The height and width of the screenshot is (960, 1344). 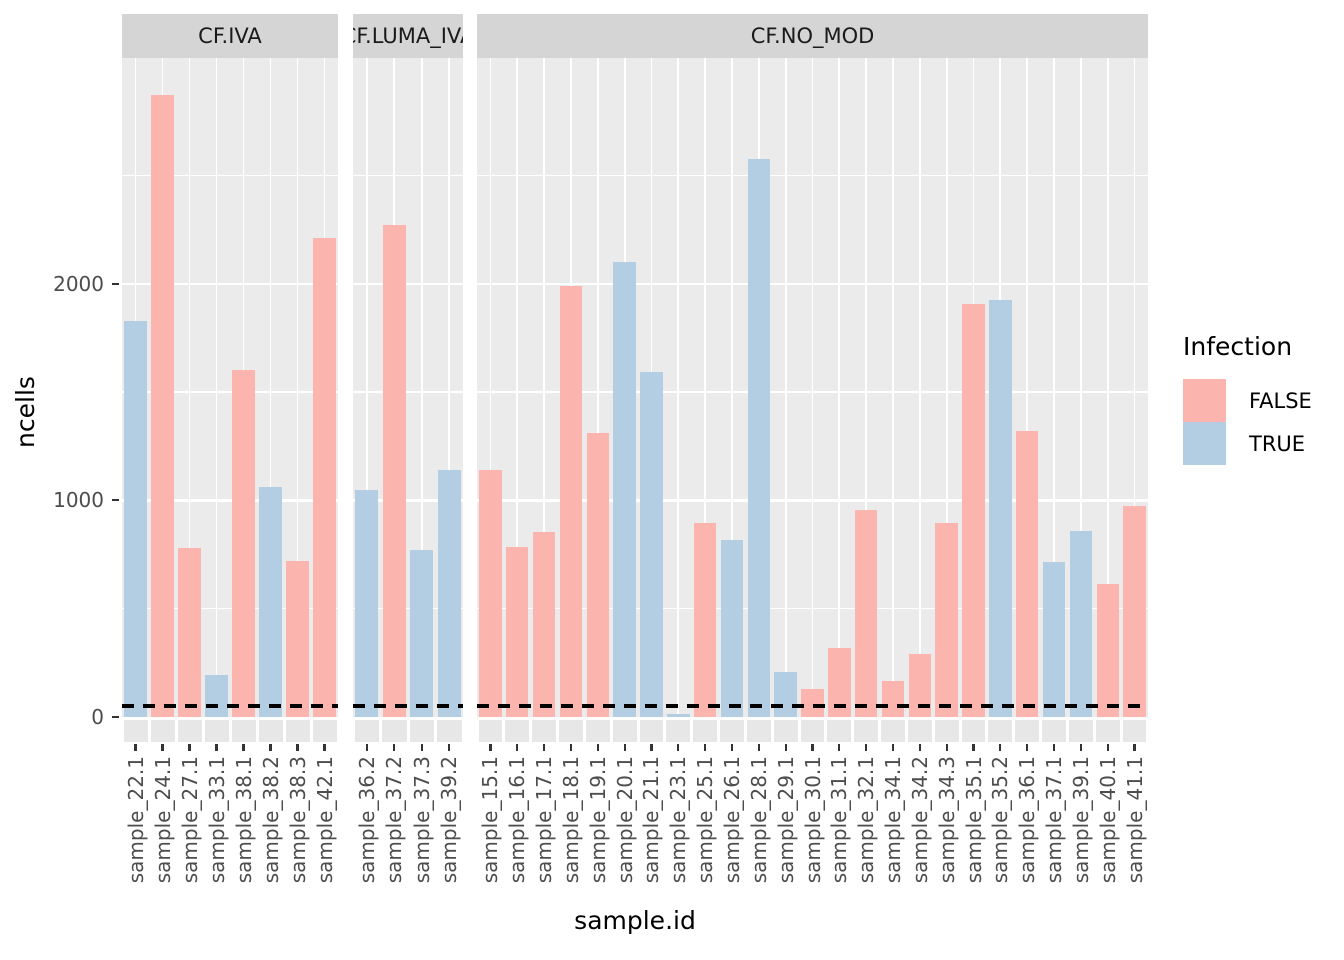 What do you see at coordinates (785, 820) in the screenshot?
I see `x-tick-label-text: sample_29.1` at bounding box center [785, 820].